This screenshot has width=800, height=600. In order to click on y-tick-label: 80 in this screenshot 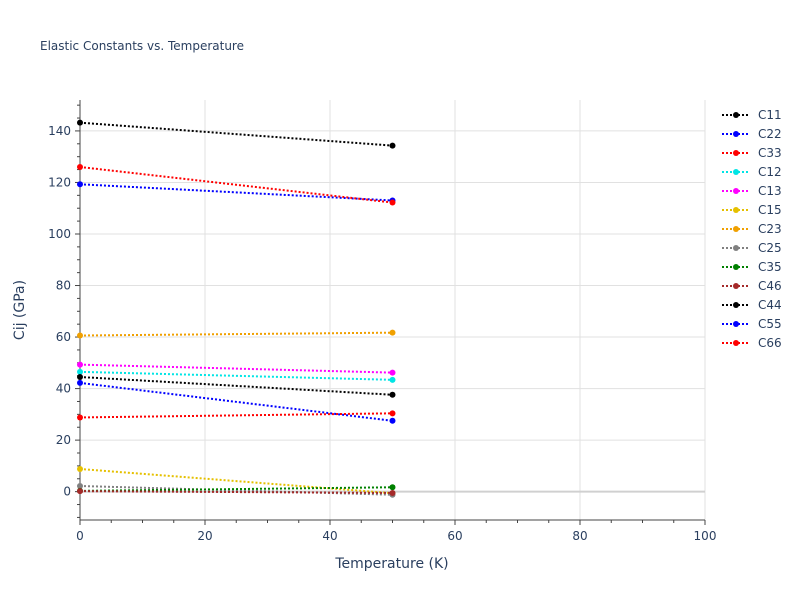, I will do `click(63, 286)`.